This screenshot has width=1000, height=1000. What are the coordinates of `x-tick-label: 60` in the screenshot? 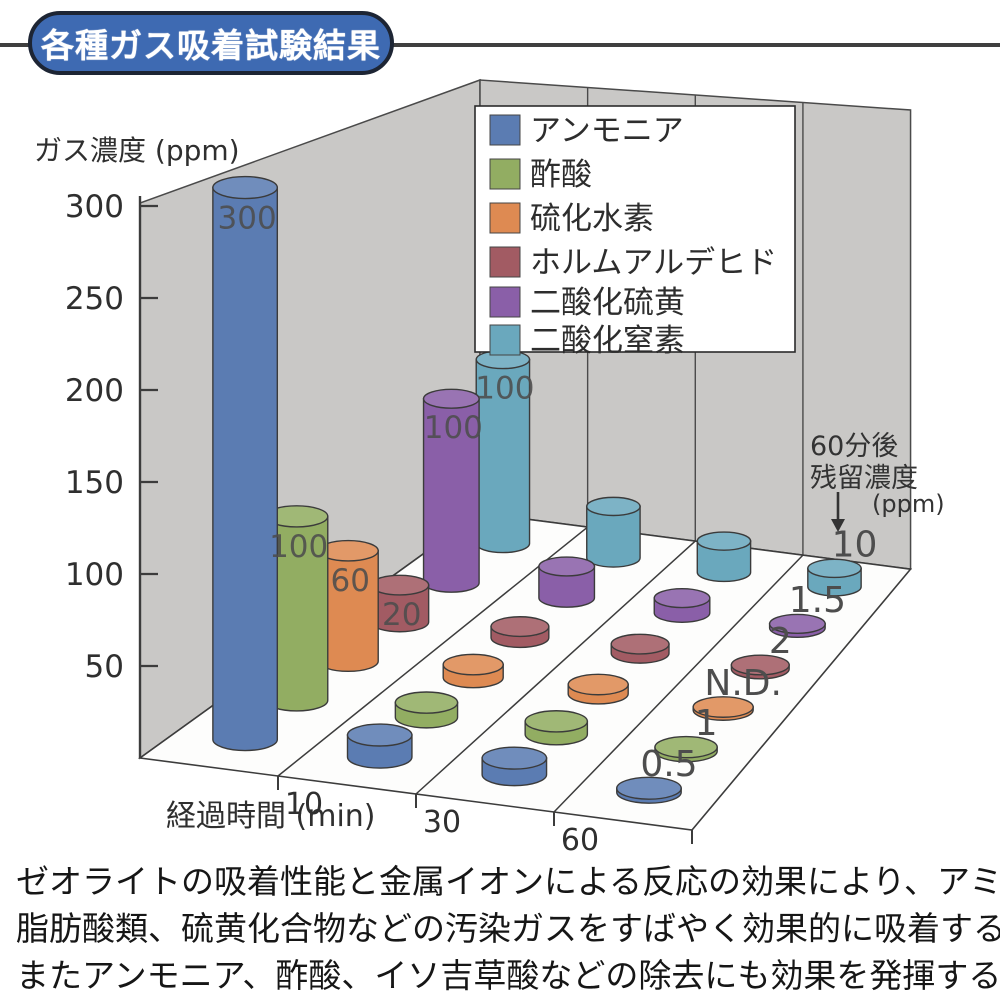 It's located at (580, 839).